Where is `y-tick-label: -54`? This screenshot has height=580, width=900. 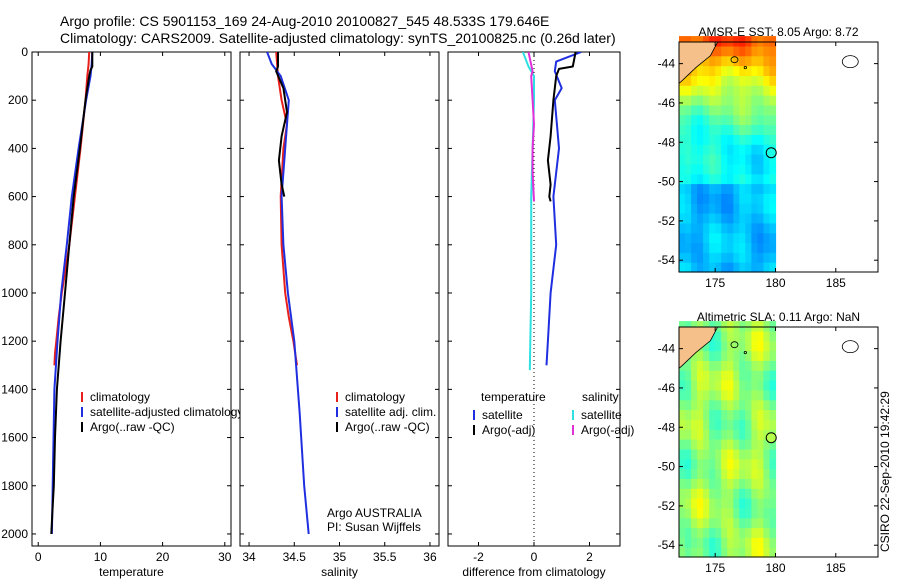
y-tick-label: -54 is located at coordinates (667, 260).